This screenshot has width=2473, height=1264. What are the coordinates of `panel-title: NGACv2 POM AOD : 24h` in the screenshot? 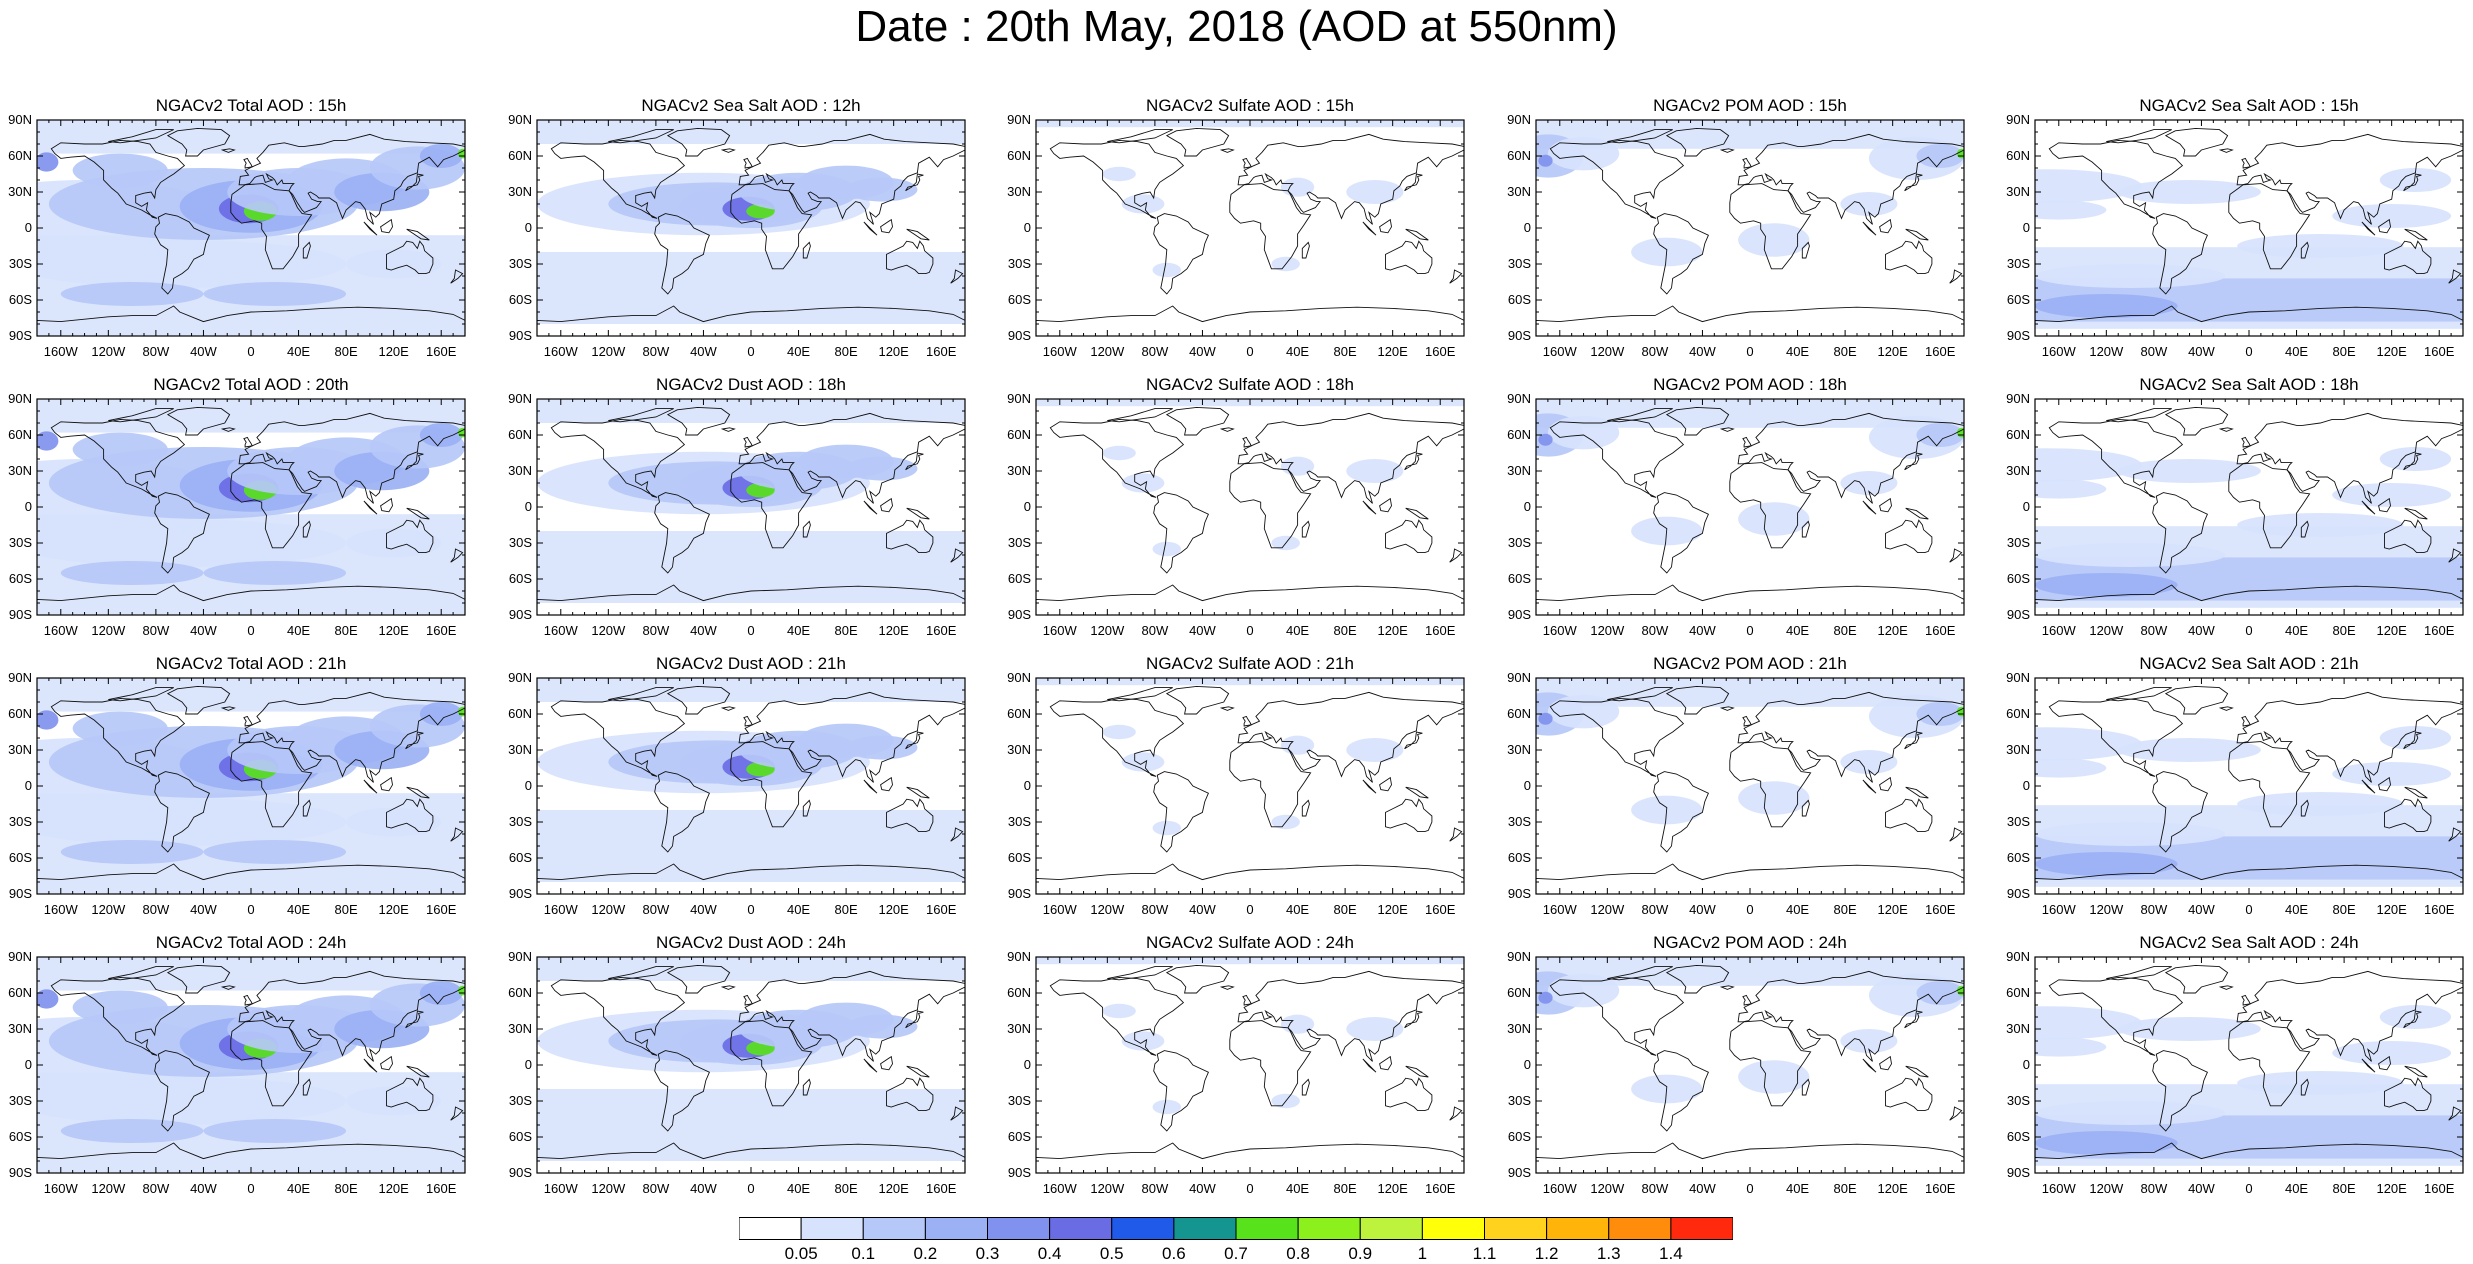 It's located at (1750, 942).